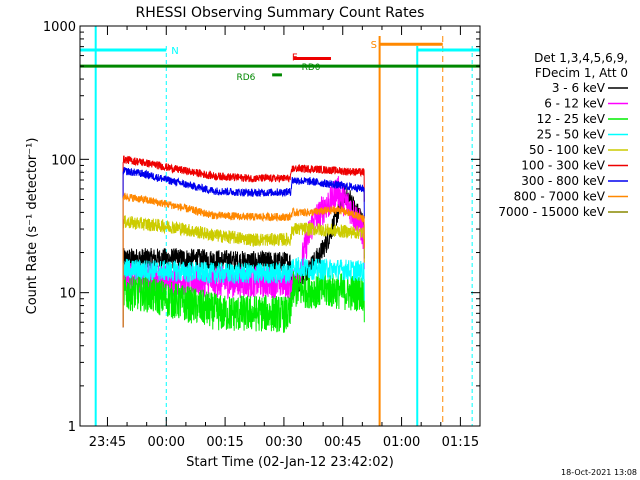  What do you see at coordinates (579, 88) in the screenshot?
I see `legend-label: 3 - 6 keV` at bounding box center [579, 88].